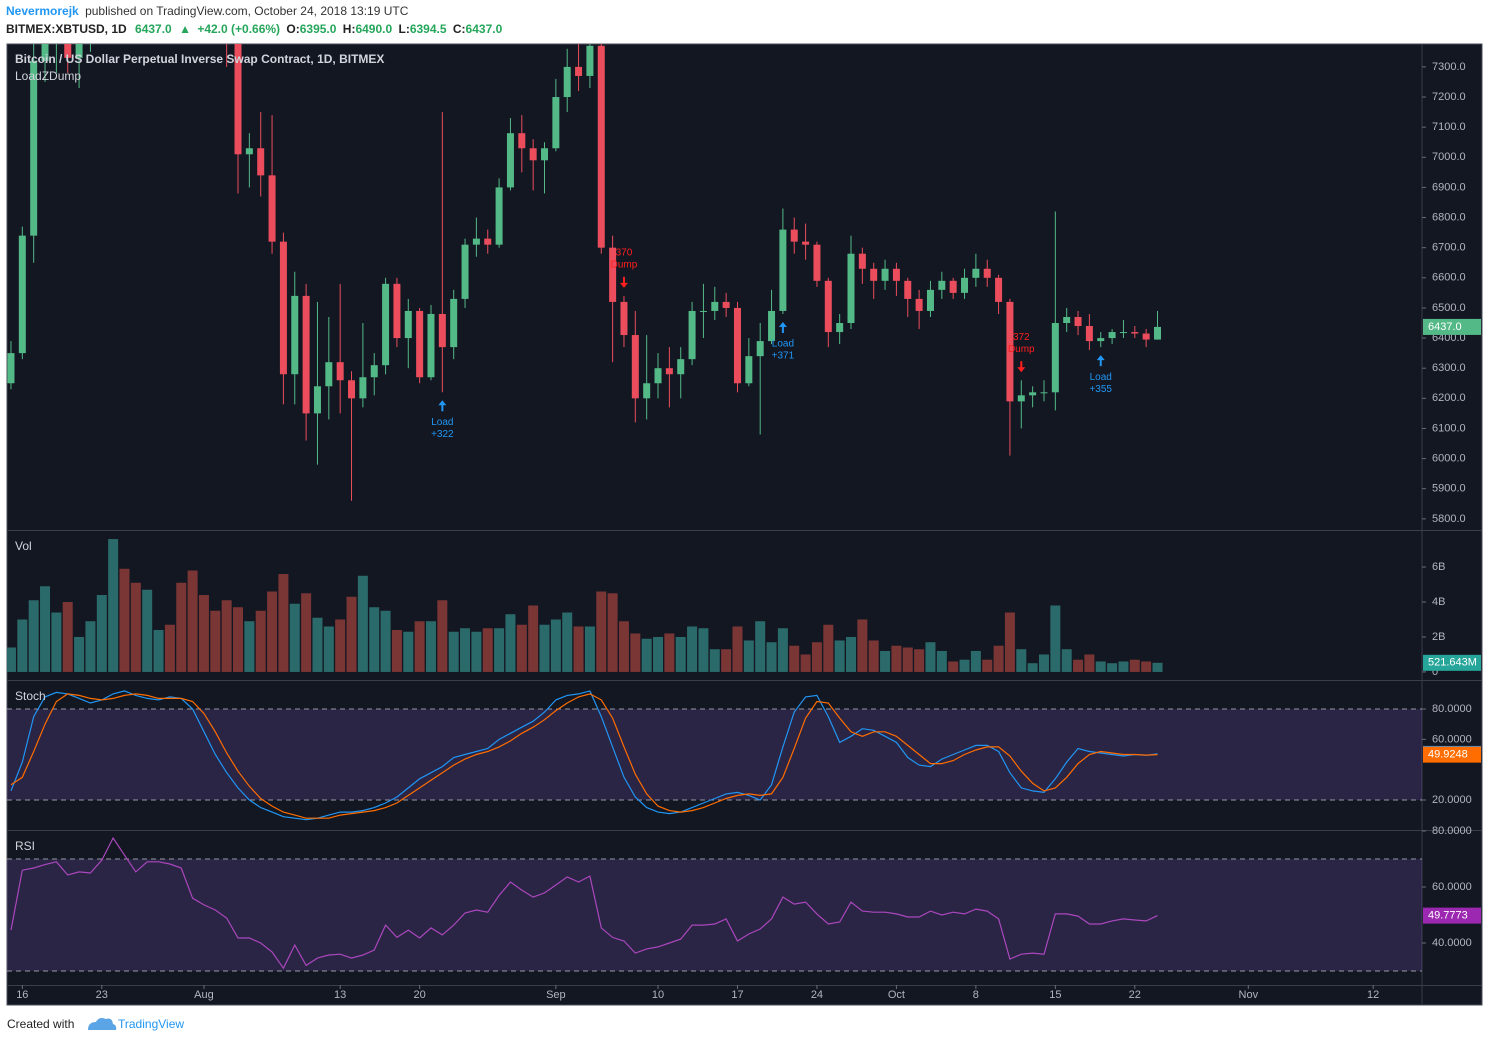  I want to click on signal-label: +371, so click(783, 356).